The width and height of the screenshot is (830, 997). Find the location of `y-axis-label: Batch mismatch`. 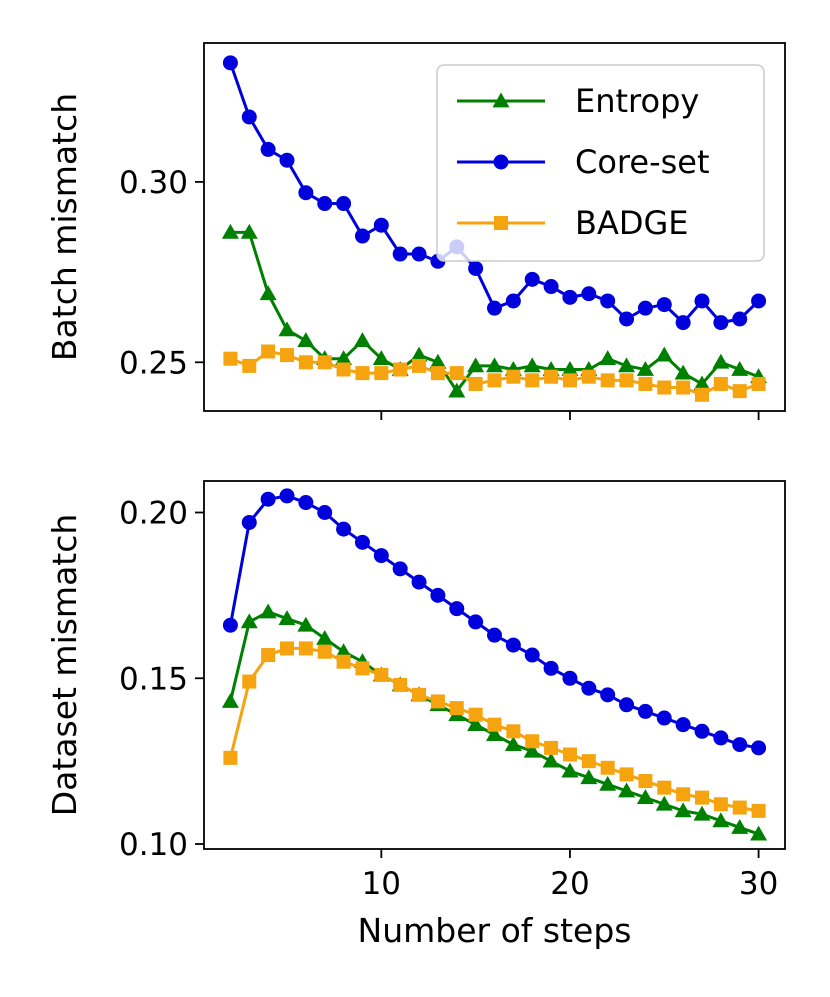

y-axis-label: Batch mismatch is located at coordinates (64, 227).